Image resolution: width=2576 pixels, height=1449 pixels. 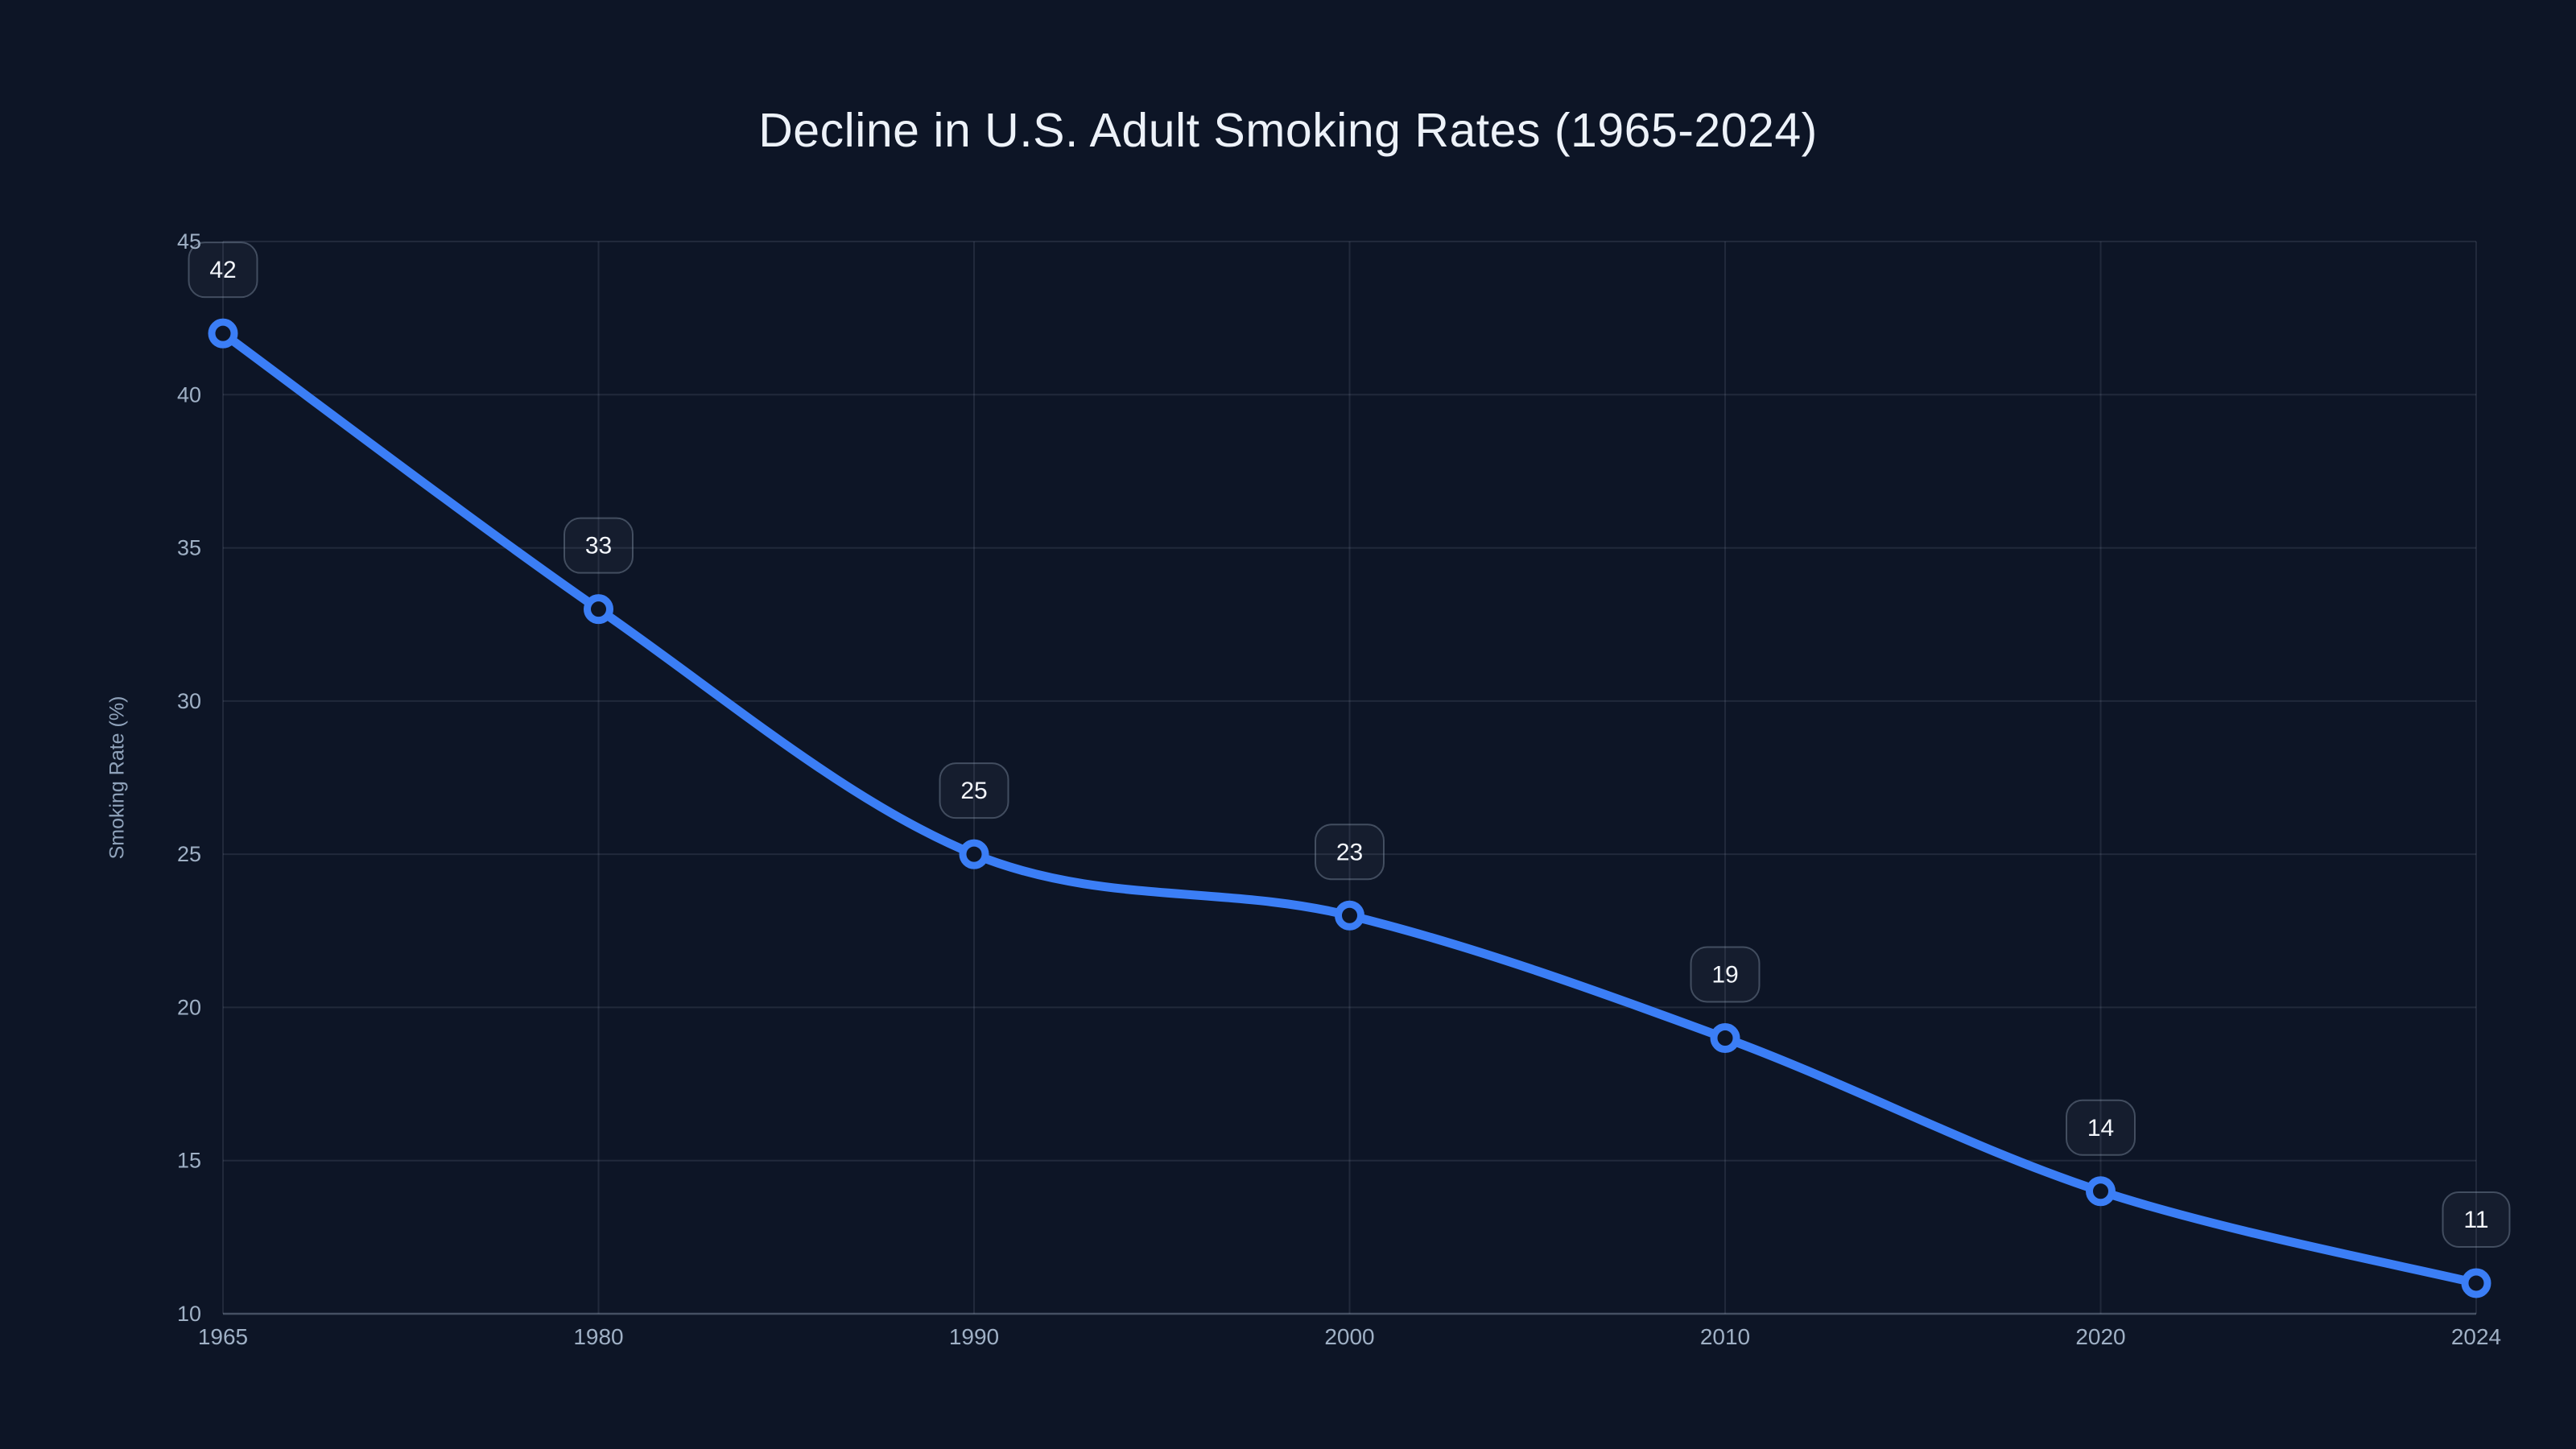 I want to click on data-label-text: 19, so click(x=1724, y=974).